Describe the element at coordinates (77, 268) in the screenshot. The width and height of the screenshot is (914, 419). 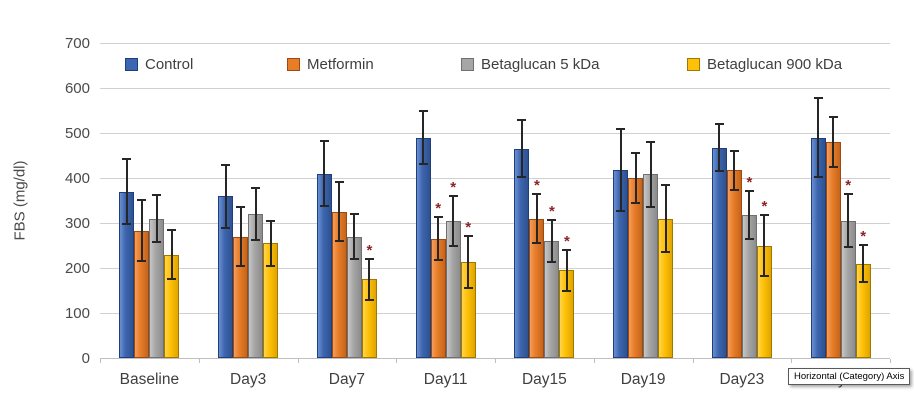
I see `y-tick-label-200: 200` at that location.